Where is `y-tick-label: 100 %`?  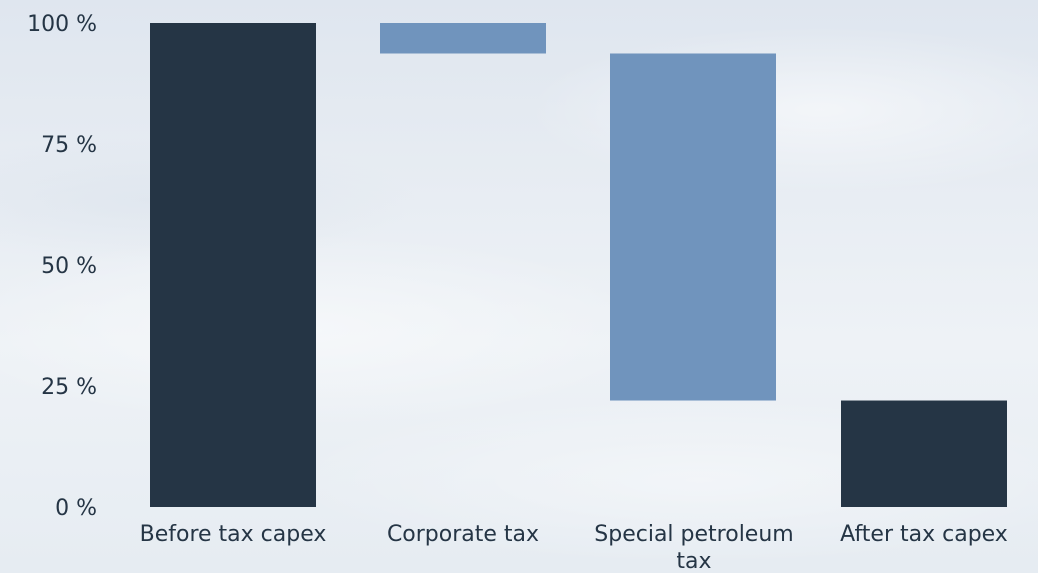
y-tick-label: 100 % is located at coordinates (62, 24).